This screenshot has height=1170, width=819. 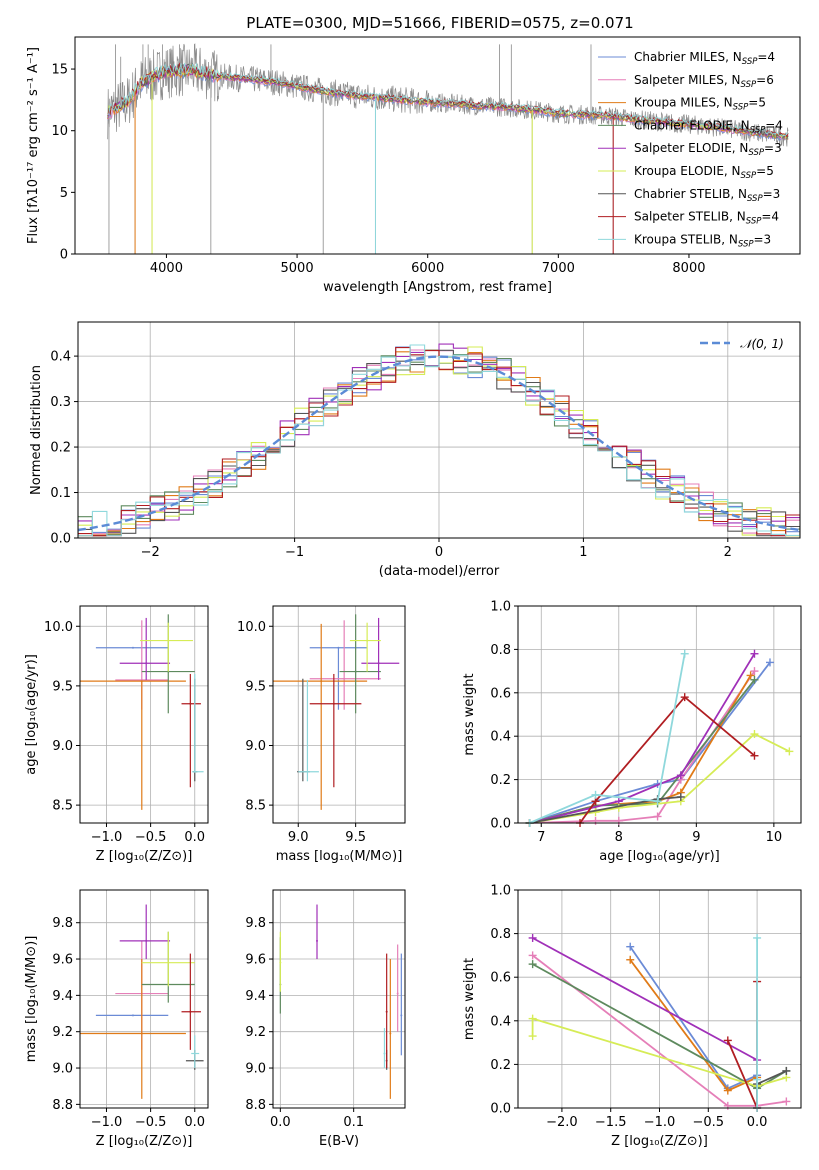 What do you see at coordinates (765, 80) in the screenshot?
I see `legend-label-suffix: =6` at bounding box center [765, 80].